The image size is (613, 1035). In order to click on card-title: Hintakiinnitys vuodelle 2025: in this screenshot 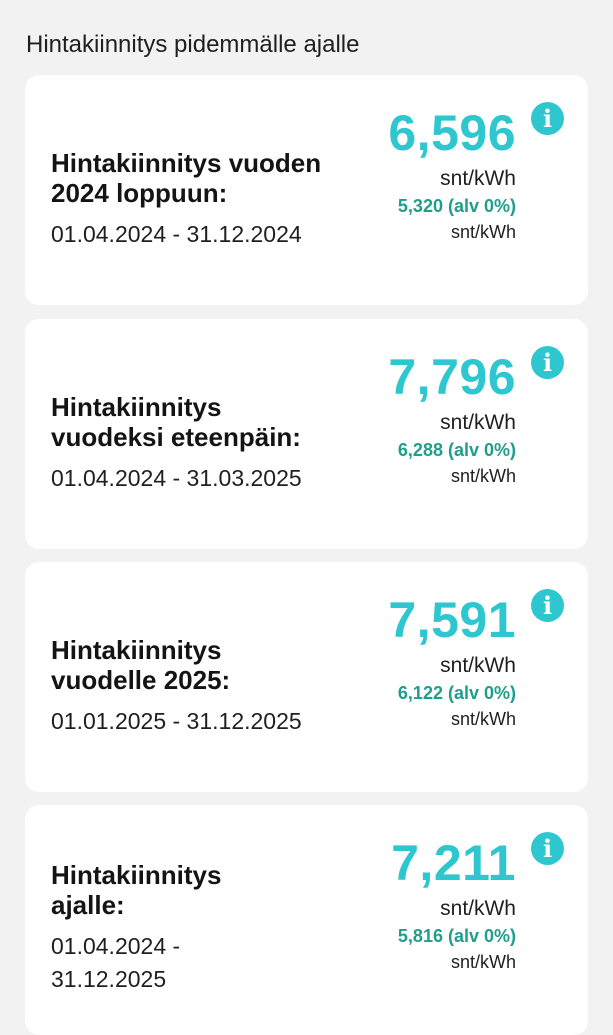, I will do `click(201, 665)`.